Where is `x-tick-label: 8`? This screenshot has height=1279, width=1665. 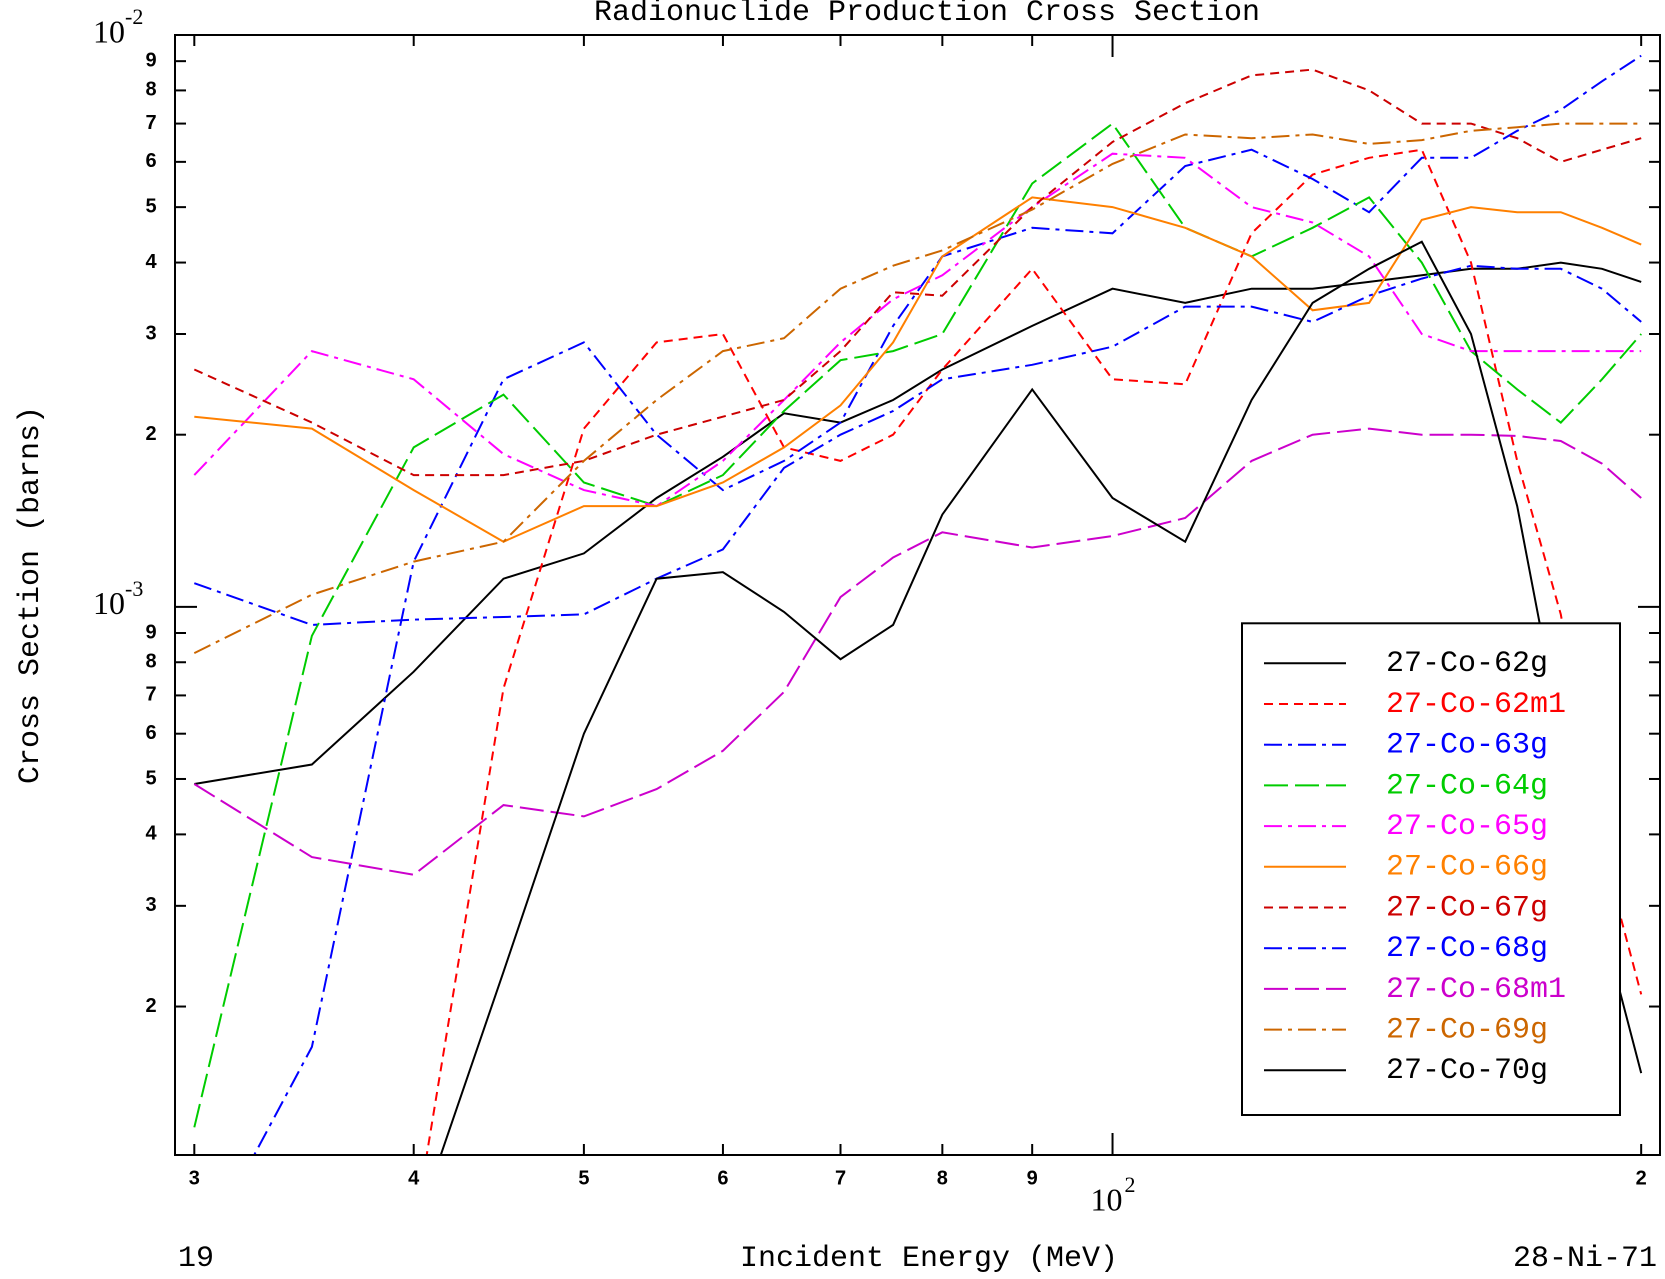
x-tick-label: 8 is located at coordinates (942, 1178).